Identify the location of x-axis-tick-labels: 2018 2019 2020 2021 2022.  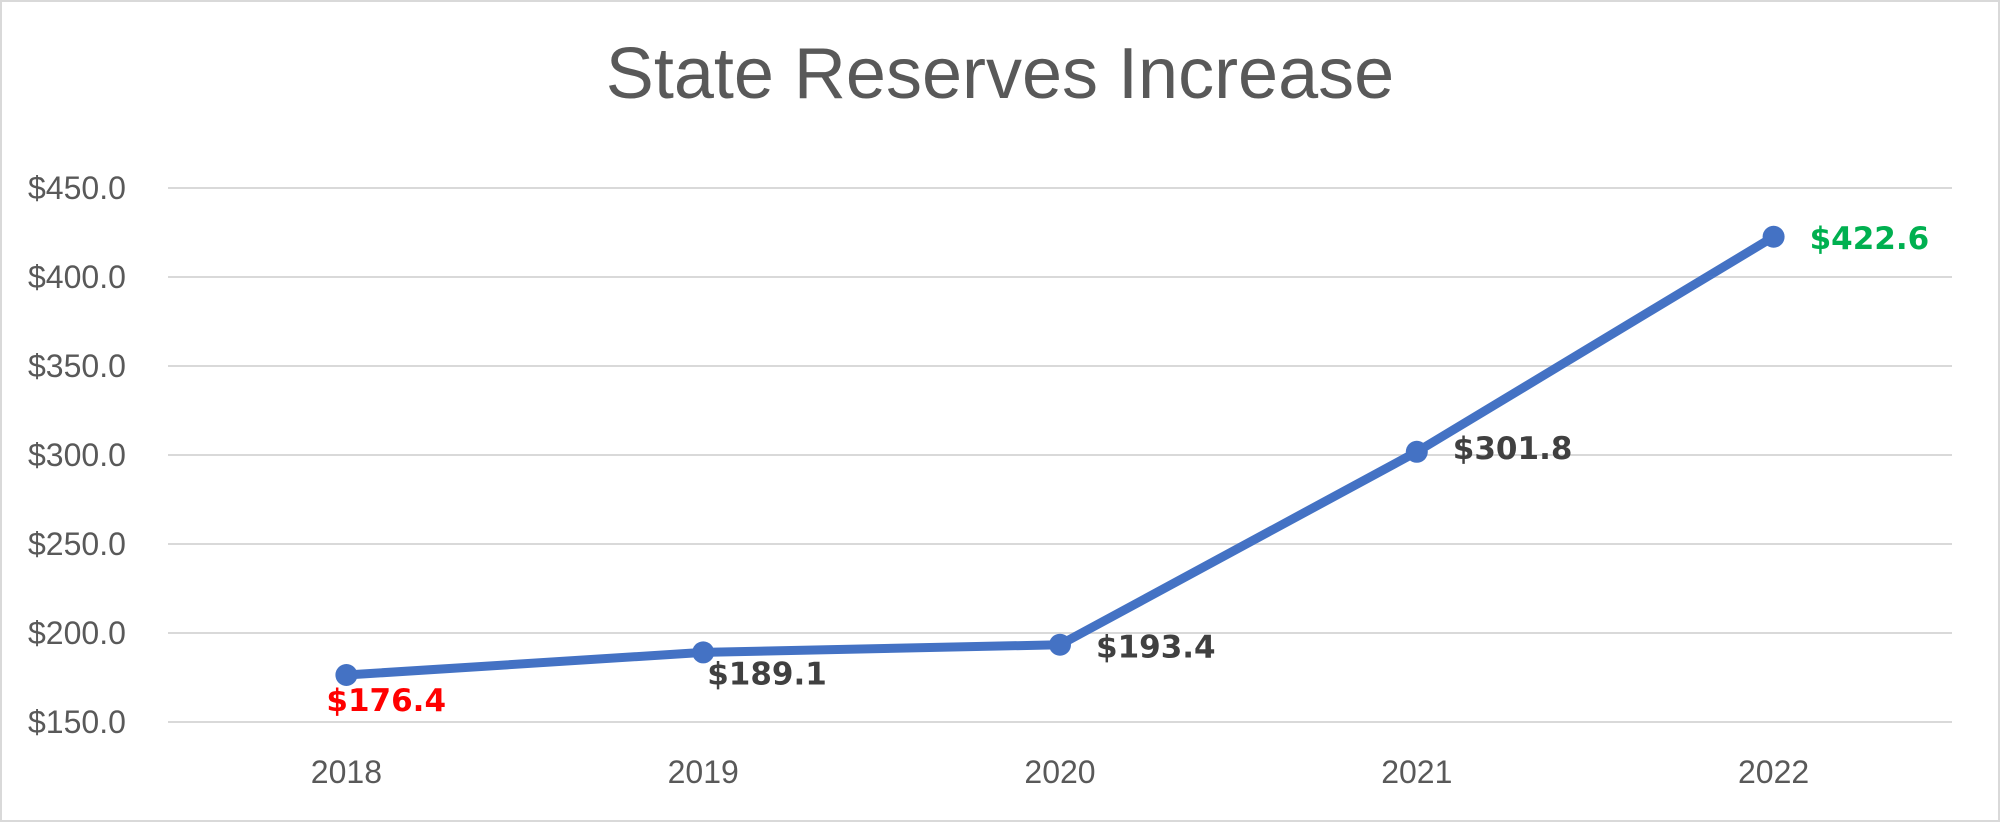
(1060, 772).